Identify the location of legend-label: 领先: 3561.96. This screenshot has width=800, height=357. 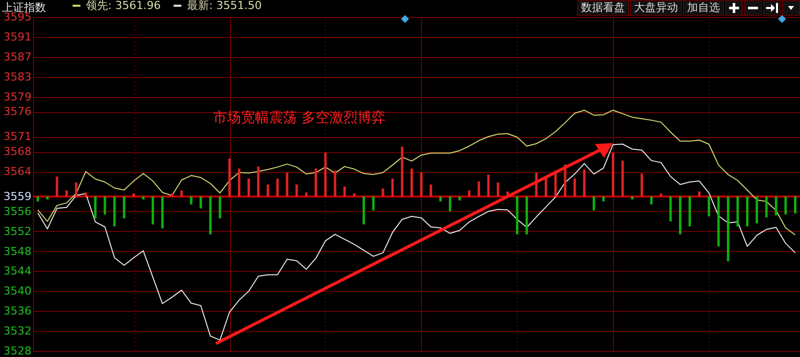
(123, 6).